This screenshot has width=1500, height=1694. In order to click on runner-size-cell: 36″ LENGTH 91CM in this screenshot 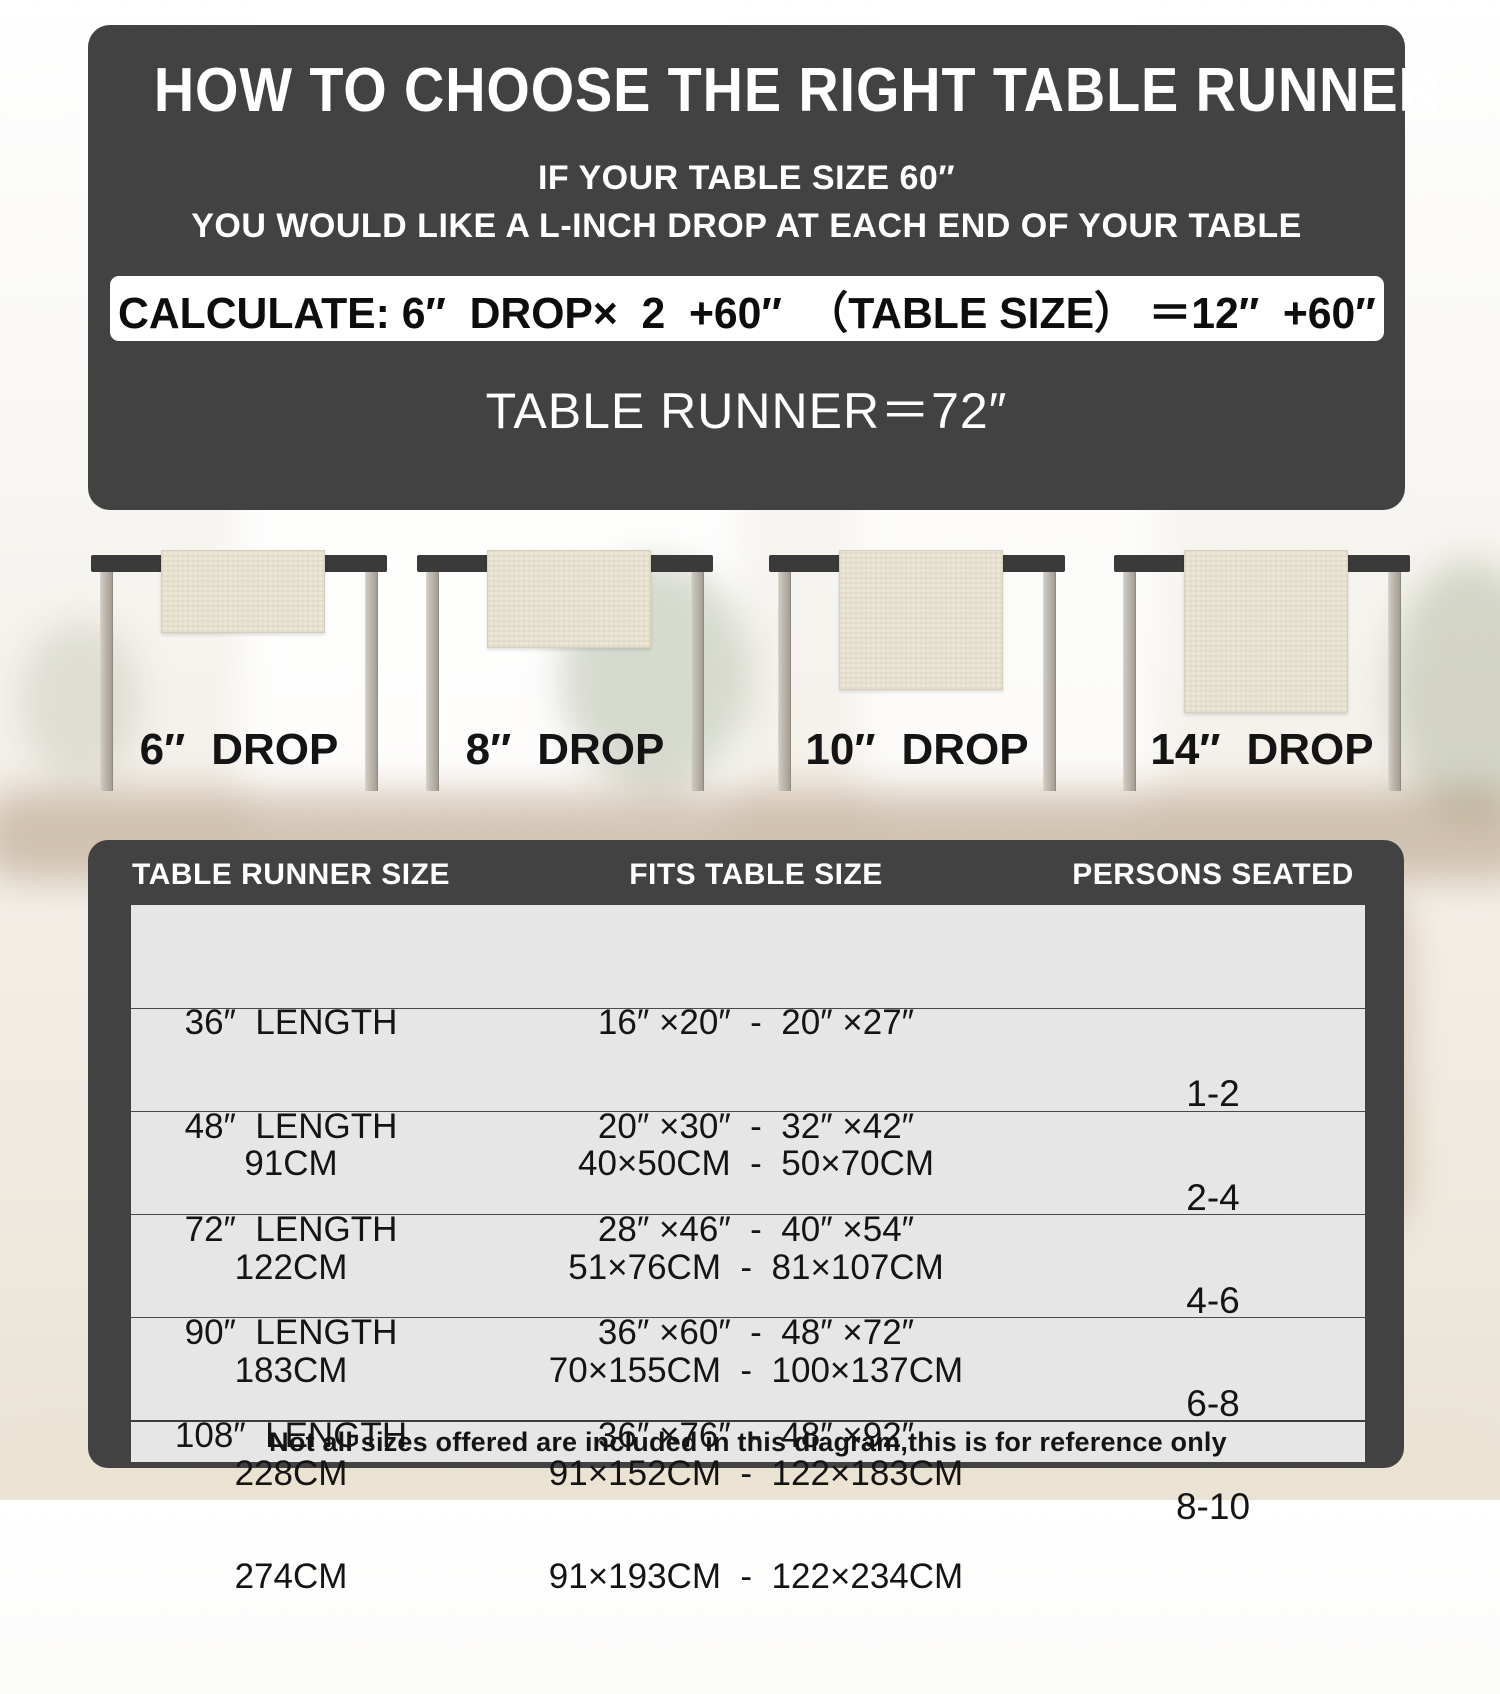, I will do `click(291, 1093)`.